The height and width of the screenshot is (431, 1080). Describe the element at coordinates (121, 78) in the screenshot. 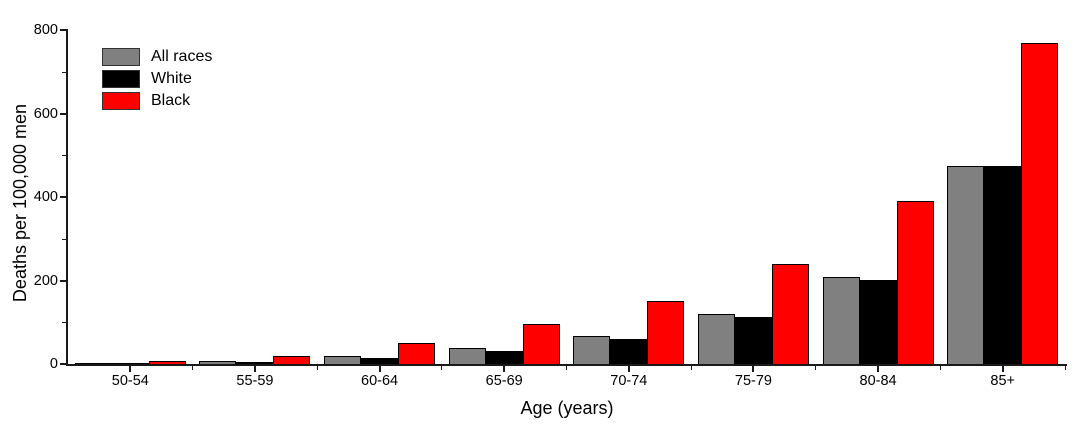

I see `legend-swatch-white` at that location.